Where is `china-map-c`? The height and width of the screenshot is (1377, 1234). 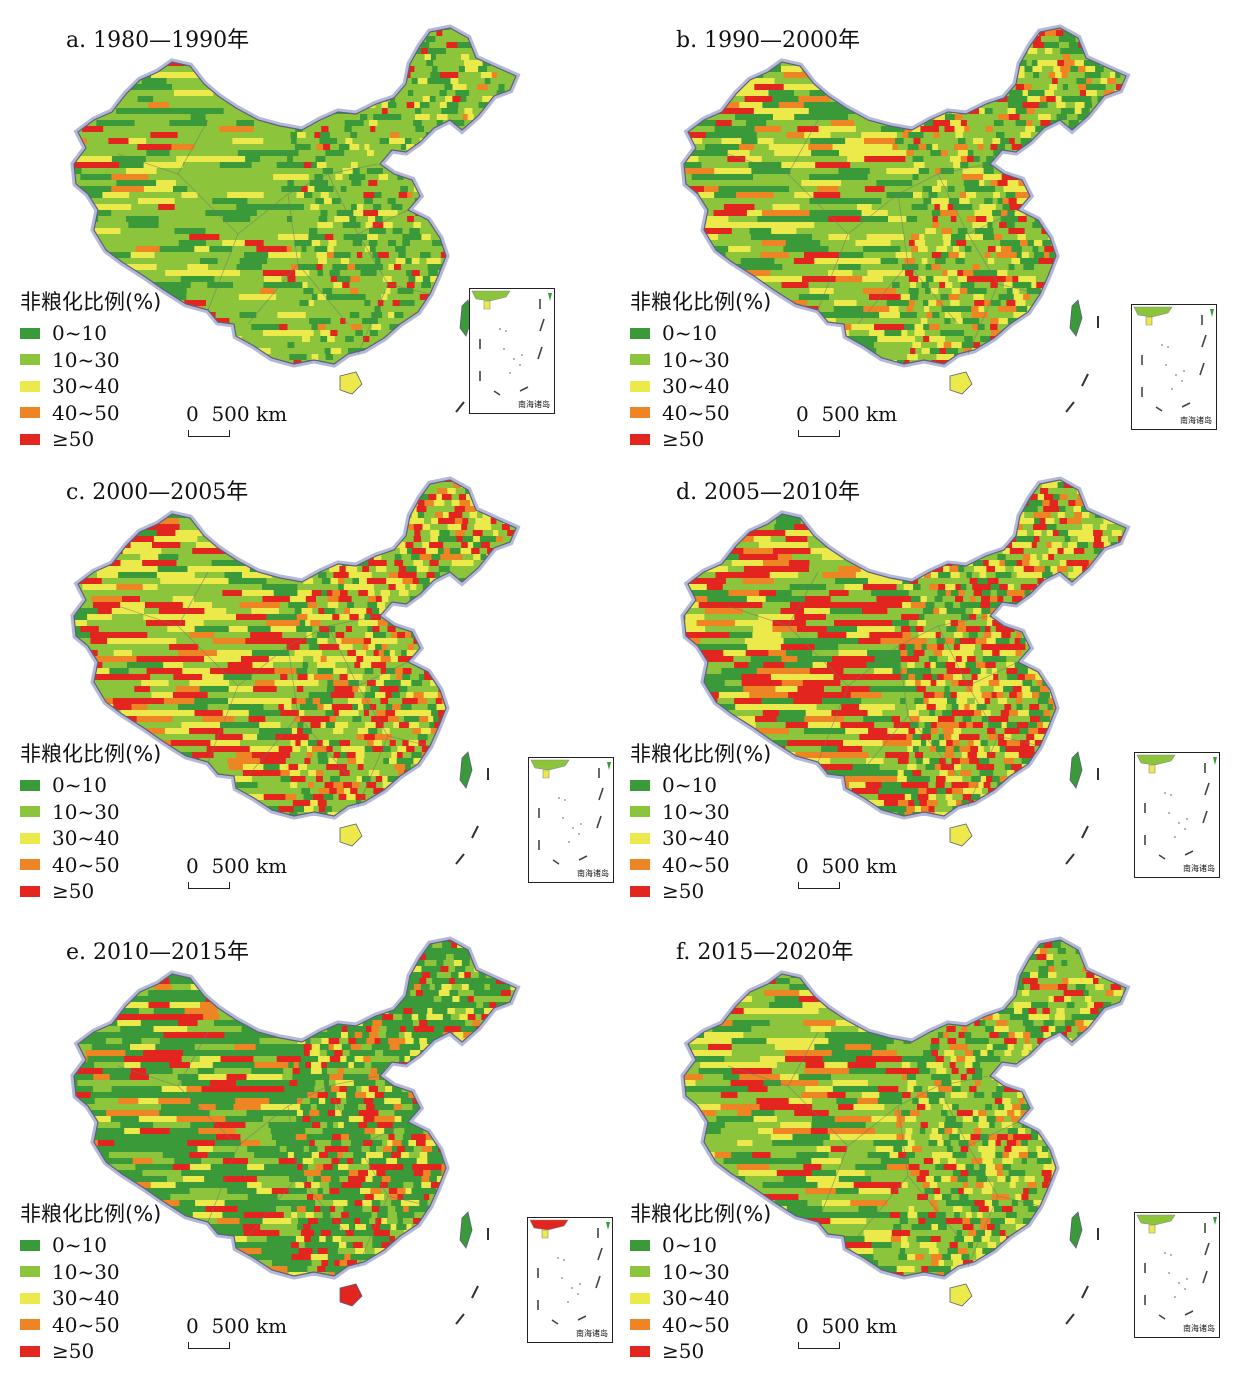
china-map-c is located at coordinates (295, 670).